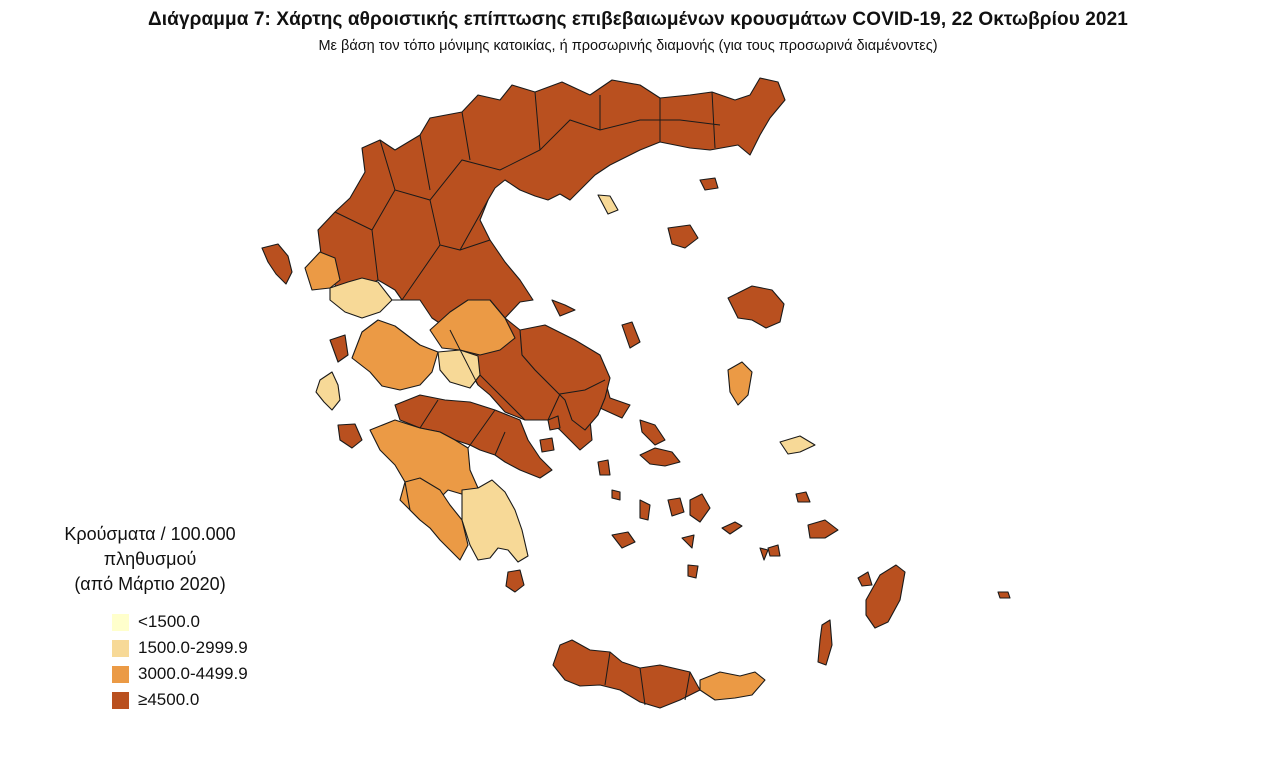  I want to click on island-naxos, so click(700, 508).